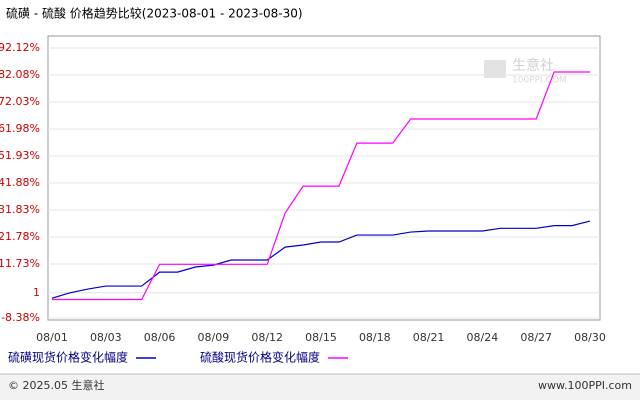  I want to click on watermark: 生意社 100PPI.COM, so click(525, 71).